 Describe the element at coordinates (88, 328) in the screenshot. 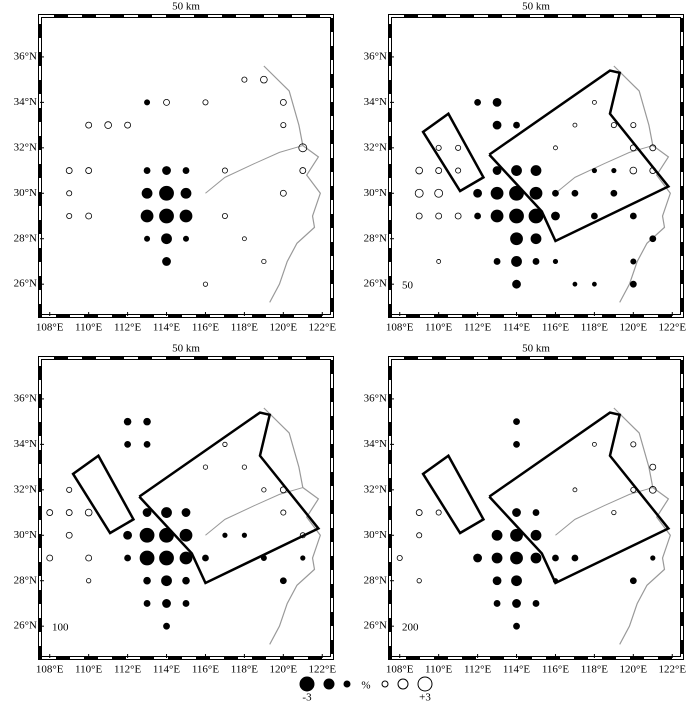

I see `x-tick-label: 110°E` at that location.